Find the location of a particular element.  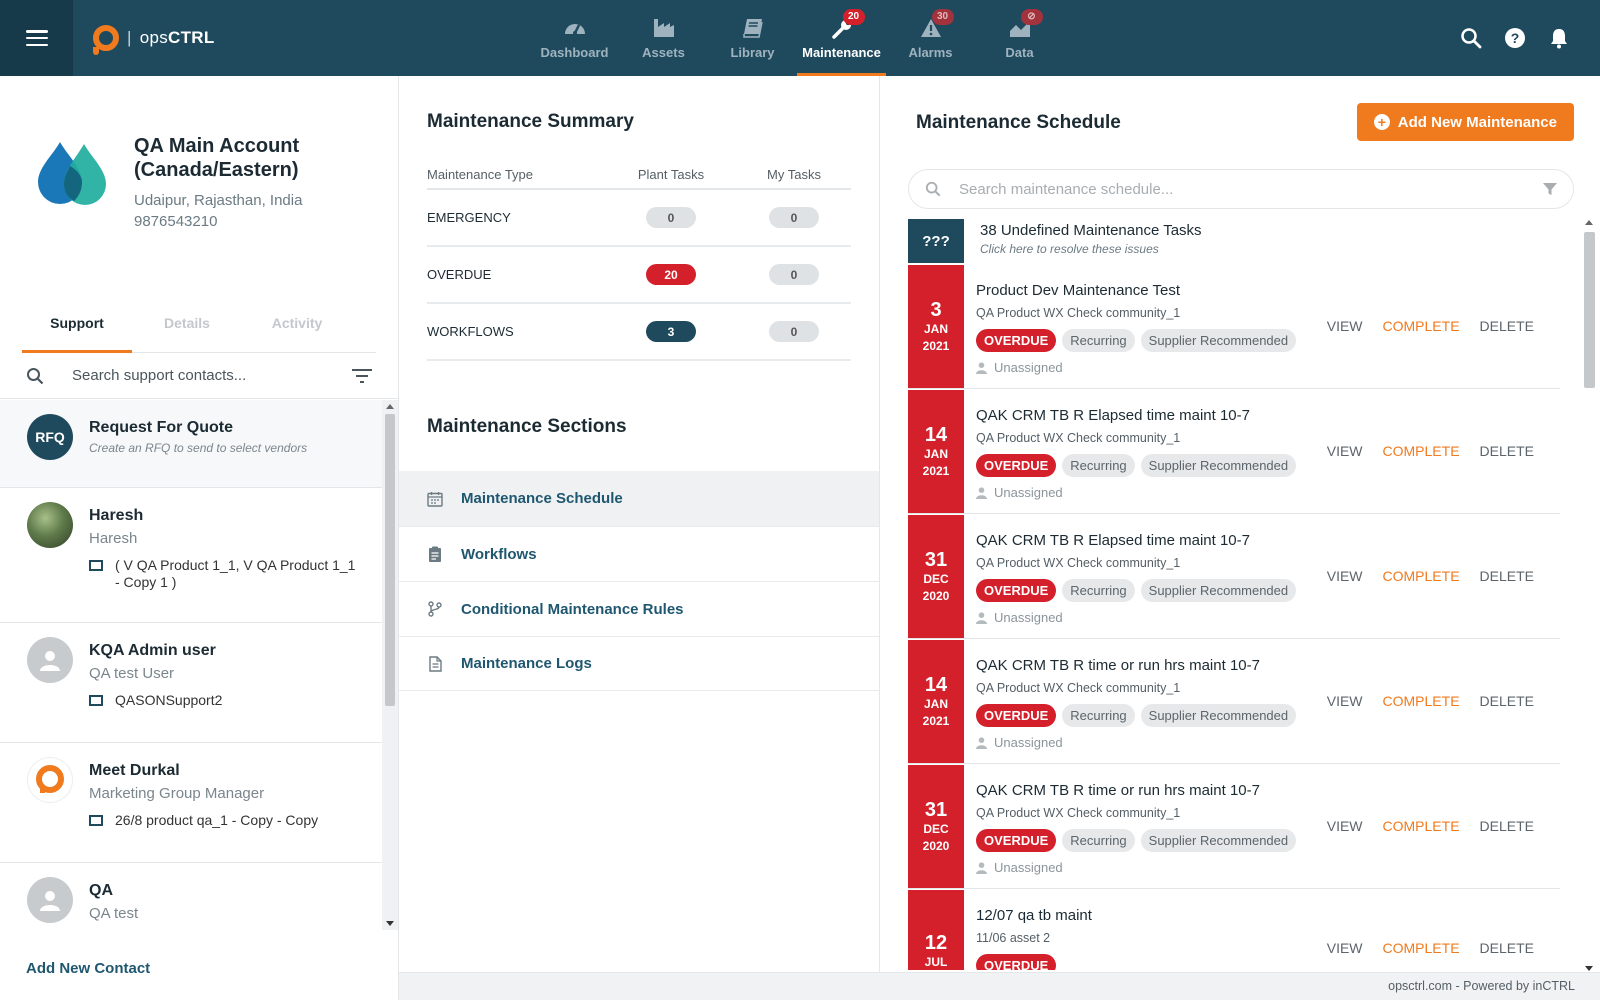

summary-row-overdue: OVERDUE 20 0 is located at coordinates (639, 275).